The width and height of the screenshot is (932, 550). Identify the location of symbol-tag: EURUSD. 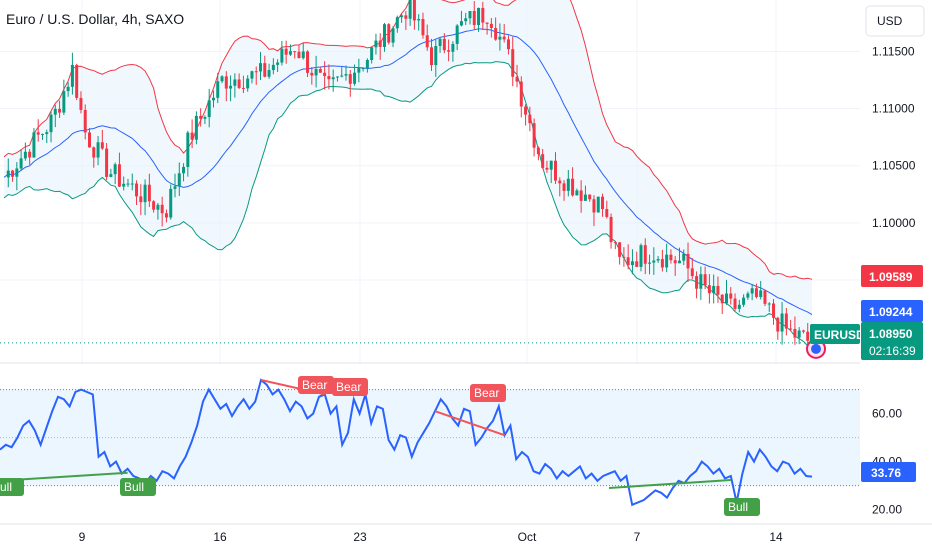
(837, 334).